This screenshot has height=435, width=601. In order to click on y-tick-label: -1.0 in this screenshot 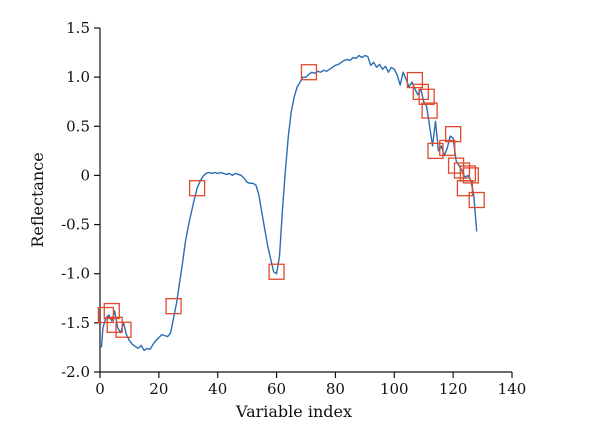, I will do `click(75, 274)`.